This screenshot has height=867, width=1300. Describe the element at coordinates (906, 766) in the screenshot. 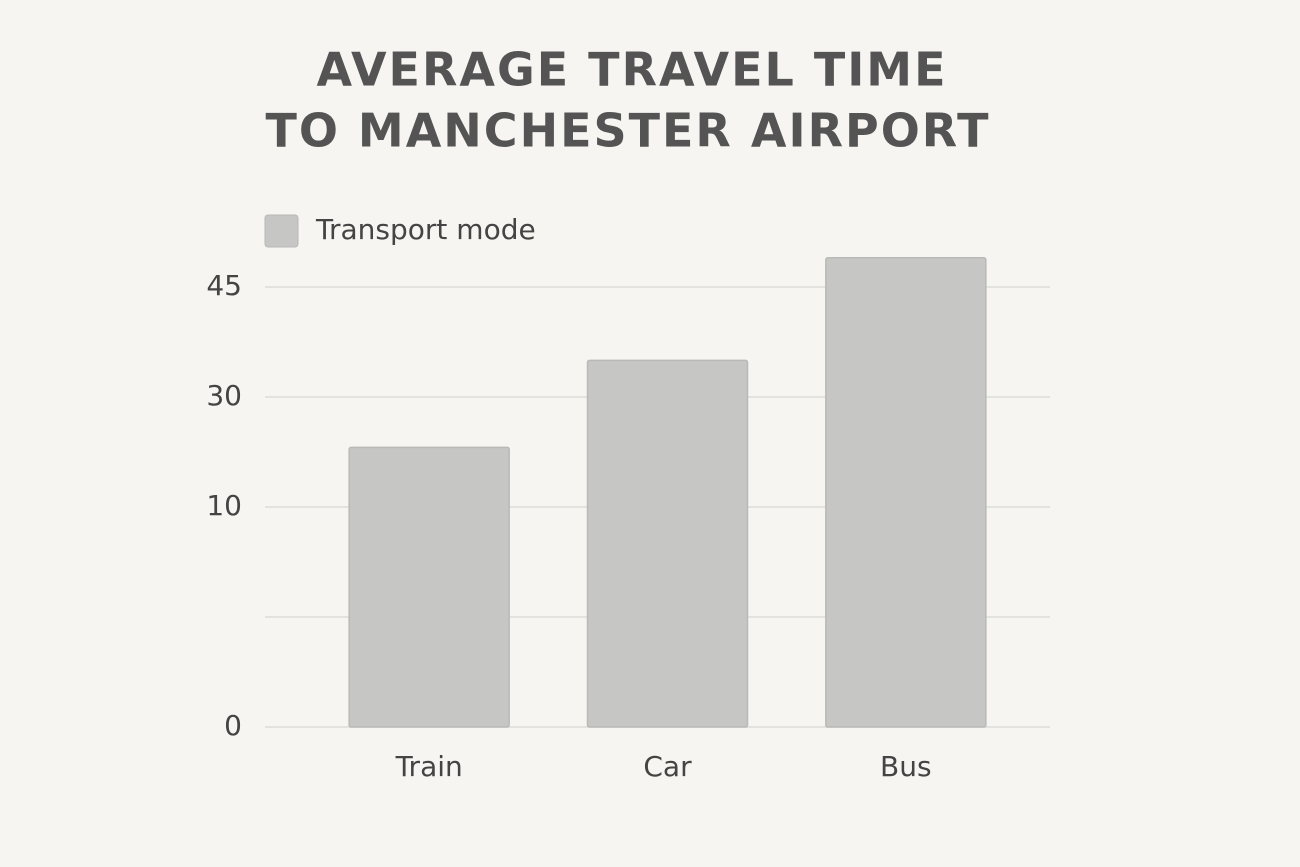

I see `x-tick-label: Bus` at that location.